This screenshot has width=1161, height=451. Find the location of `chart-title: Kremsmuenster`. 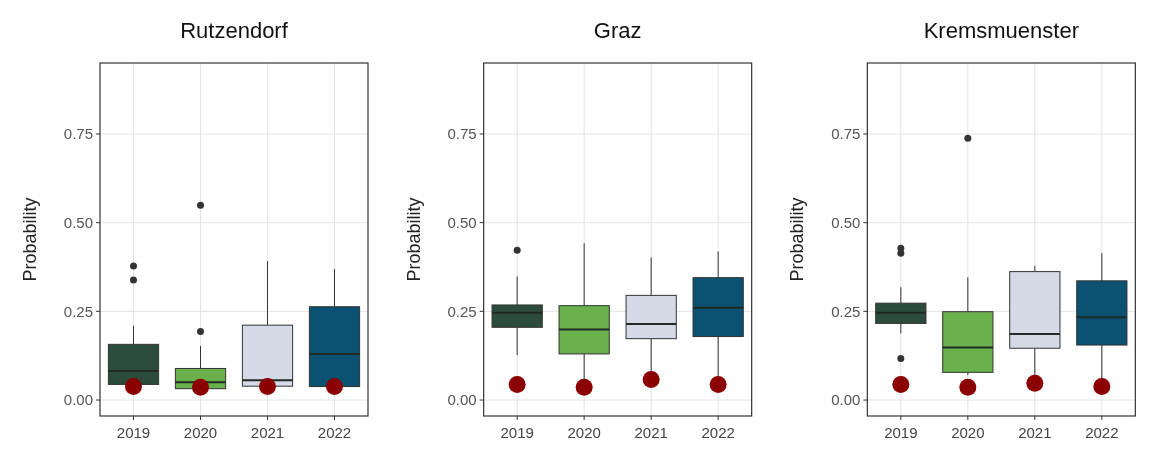

chart-title: Kremsmuenster is located at coordinates (1001, 30).